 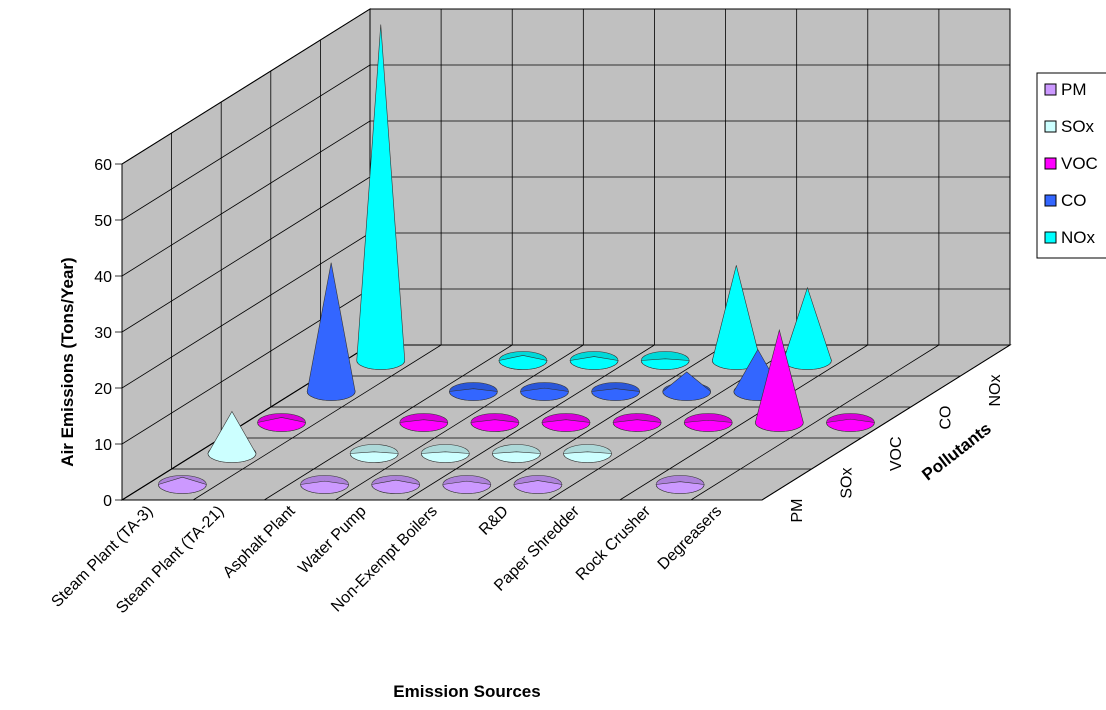 I want to click on x-category-label: Degreasers, so click(x=690, y=538).